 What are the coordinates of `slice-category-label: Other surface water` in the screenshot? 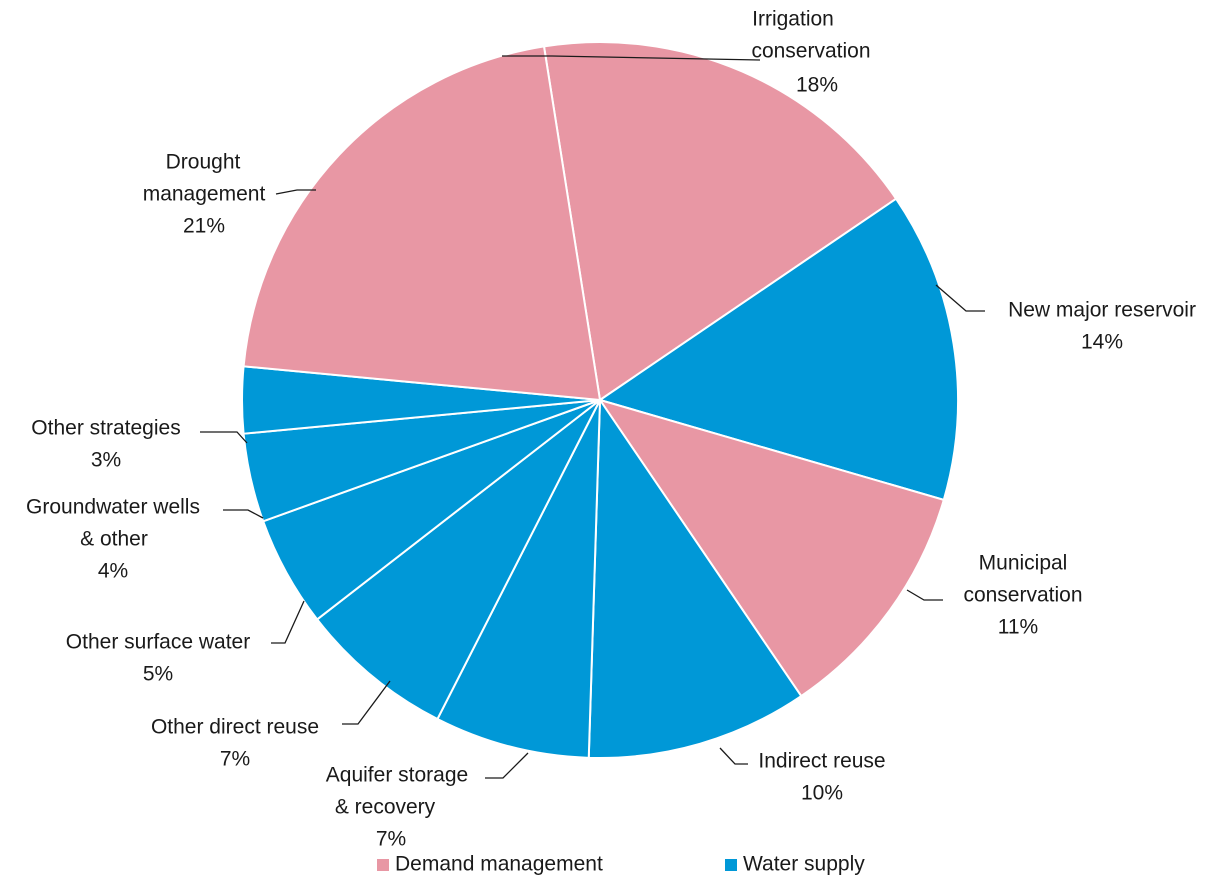 It's located at (158, 642).